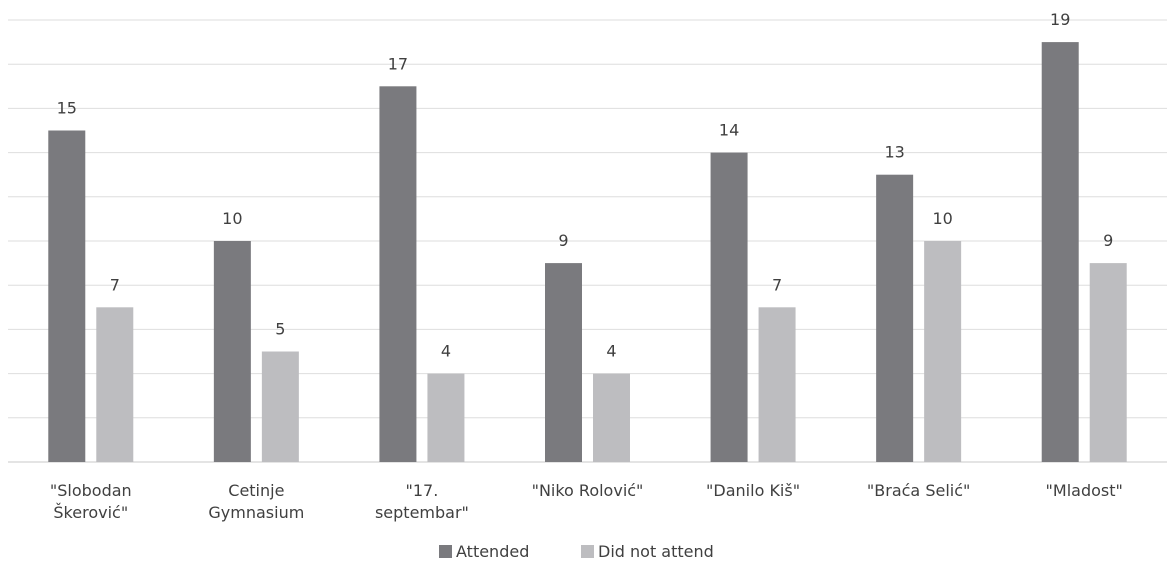 This screenshot has height=571, width=1175. I want to click on data-label: 19, so click(1060, 19).